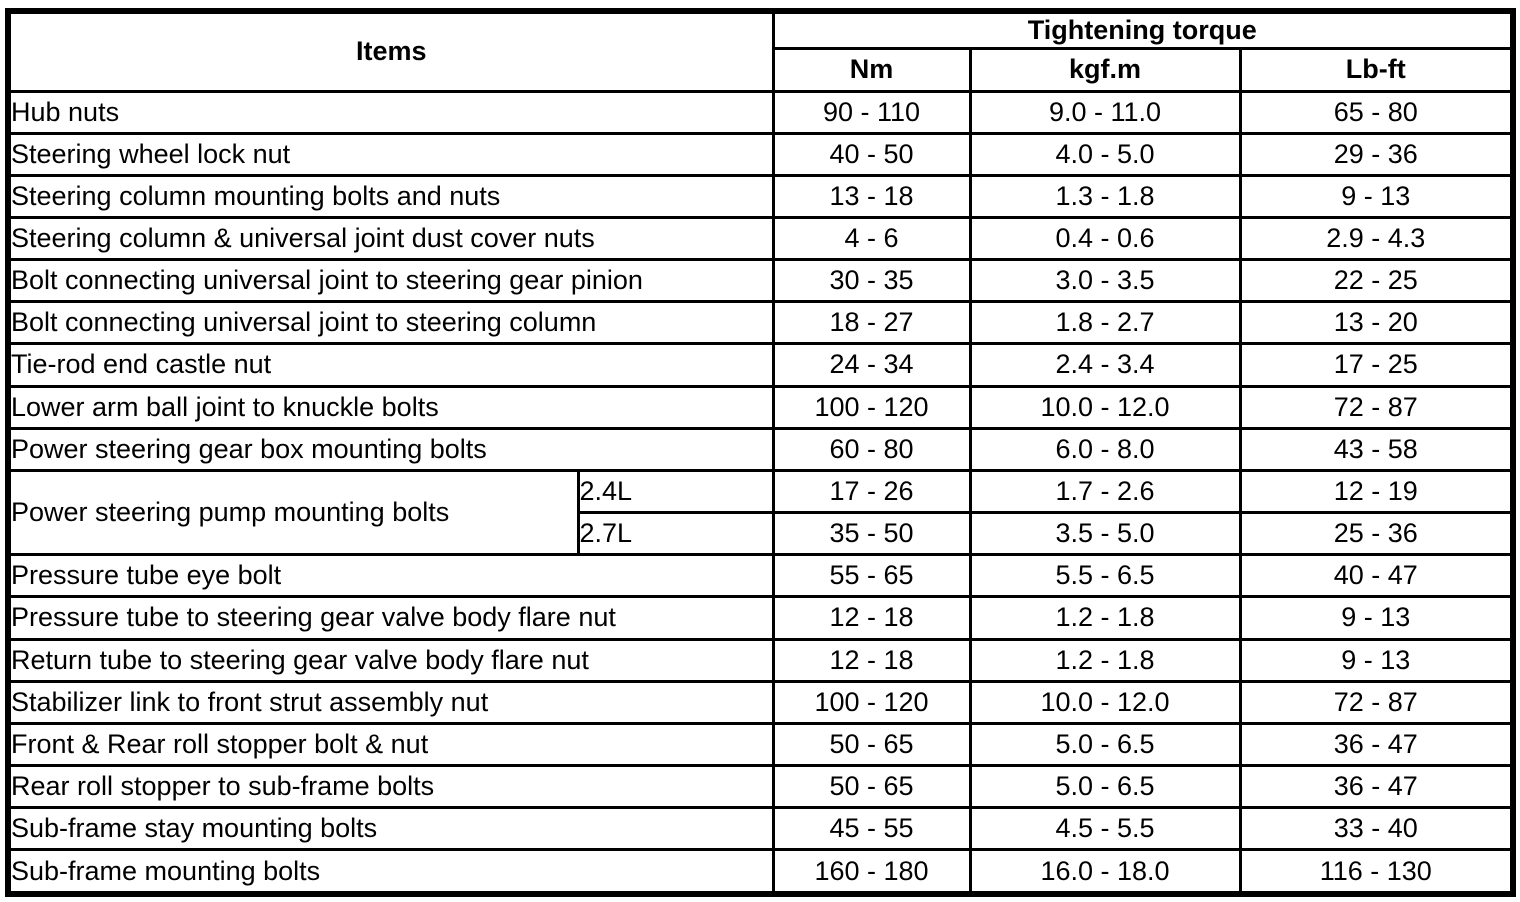 This screenshot has width=1520, height=902. I want to click on engine-variant-cell: 2.4L, so click(675, 491).